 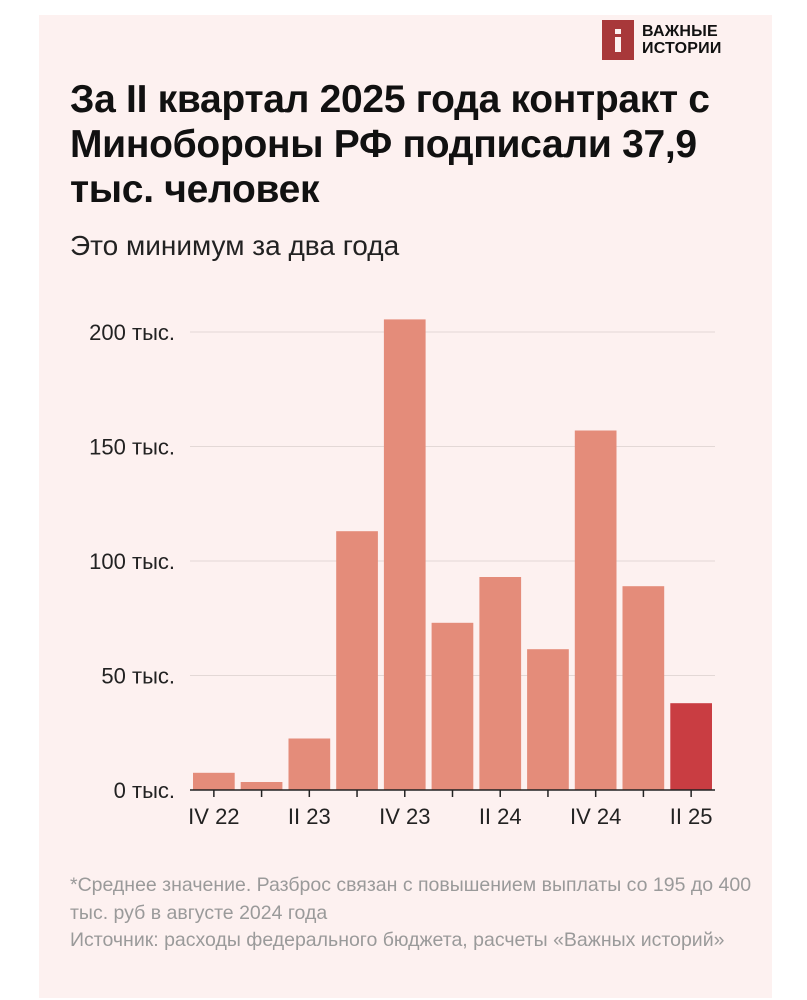 I want to click on brand-line1: ВАЖНЫЕ, so click(x=680, y=31).